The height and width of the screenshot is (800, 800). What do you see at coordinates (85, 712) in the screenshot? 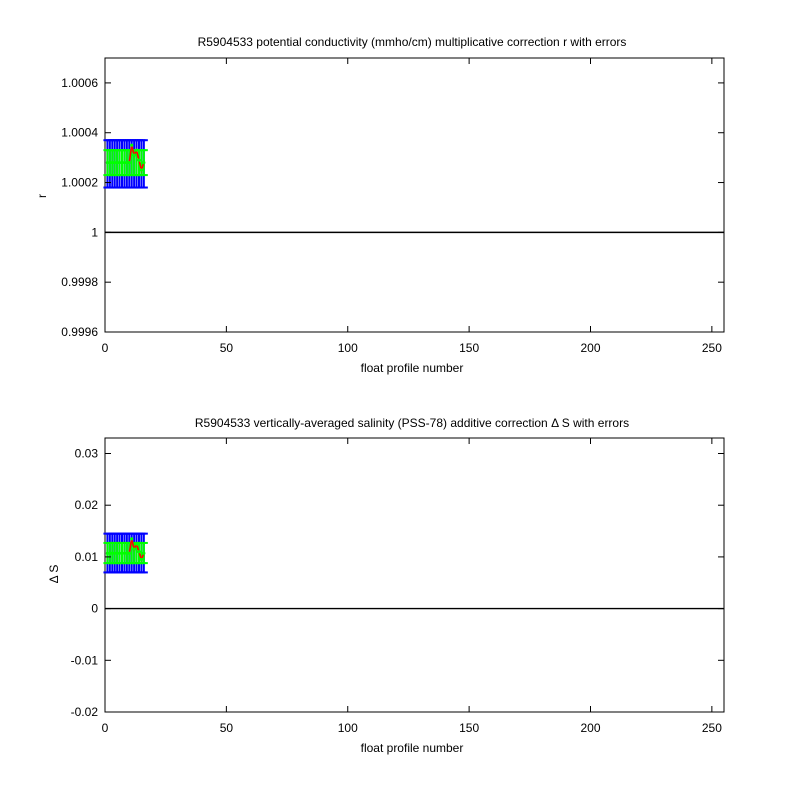
I see `y-tick-label: -0.02` at bounding box center [85, 712].